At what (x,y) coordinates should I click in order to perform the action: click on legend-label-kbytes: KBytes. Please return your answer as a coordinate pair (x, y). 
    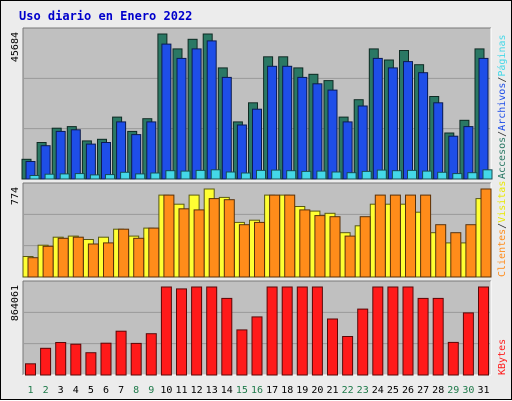
    Looking at the image, I should click on (502, 357).